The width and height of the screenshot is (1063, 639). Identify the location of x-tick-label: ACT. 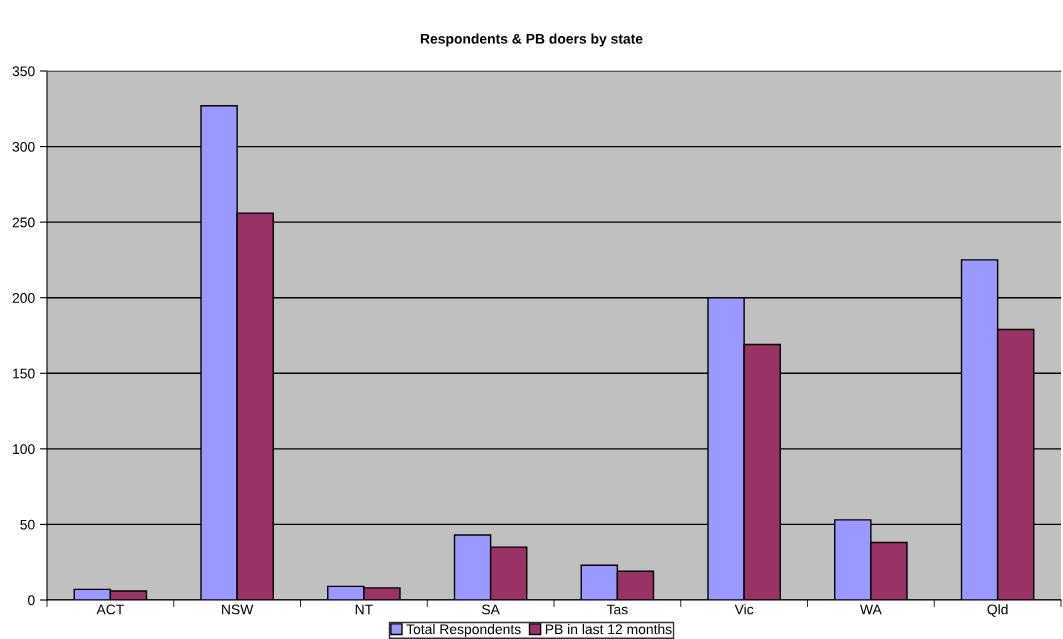
(110, 609).